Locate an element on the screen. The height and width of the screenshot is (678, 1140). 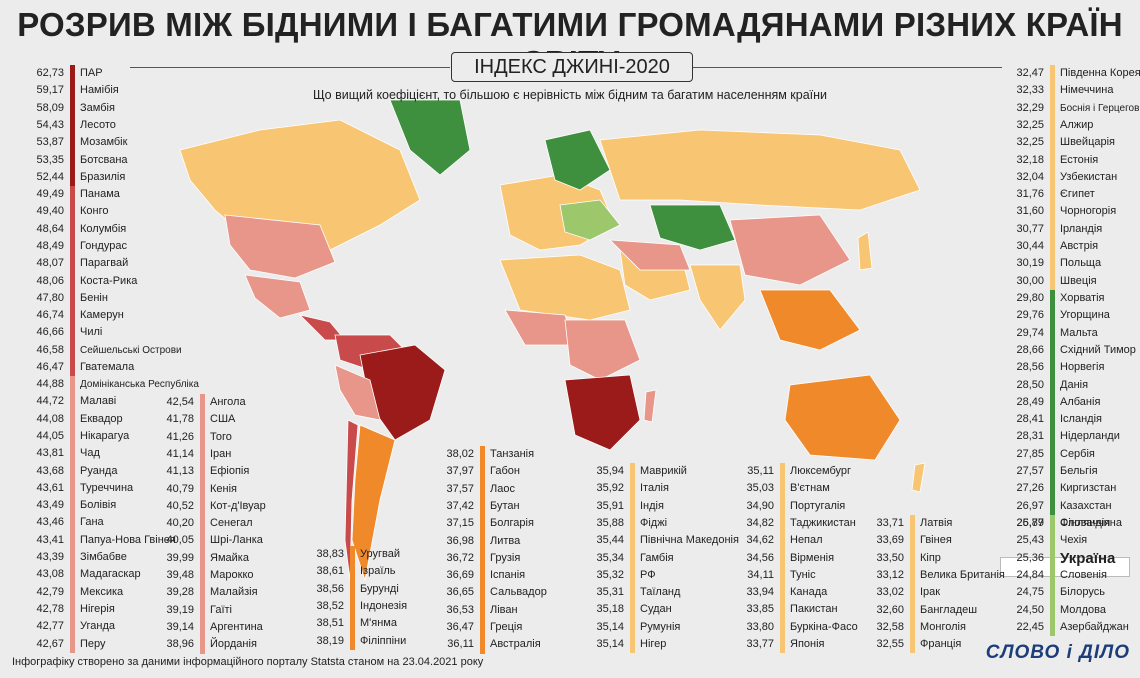
gini-value: 40,20 is located at coordinates (180, 523).